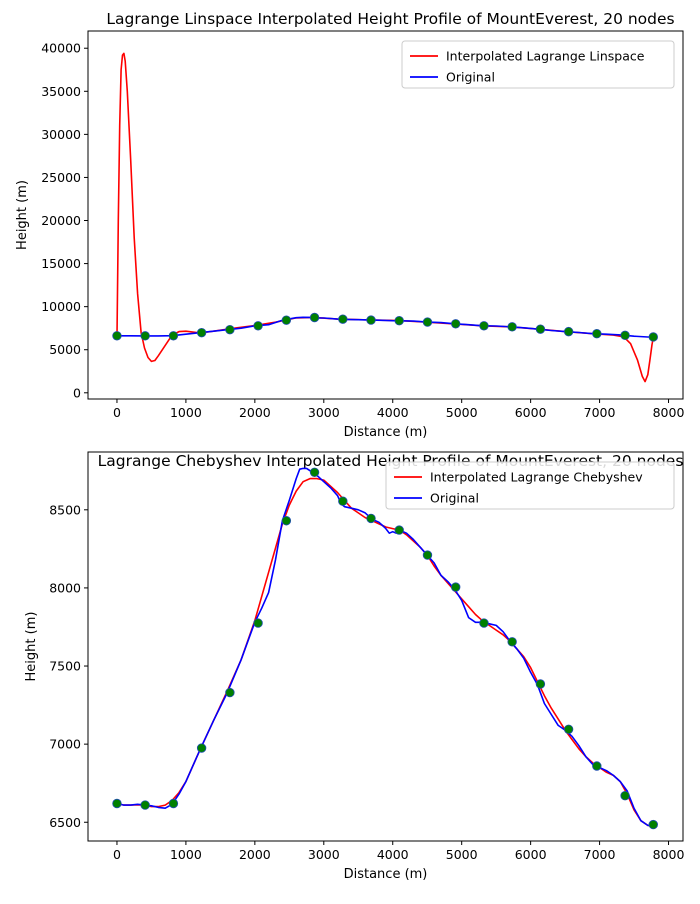 This screenshot has height=904, width=700. What do you see at coordinates (61, 177) in the screenshot?
I see `y-tick-label: 25000` at bounding box center [61, 177].